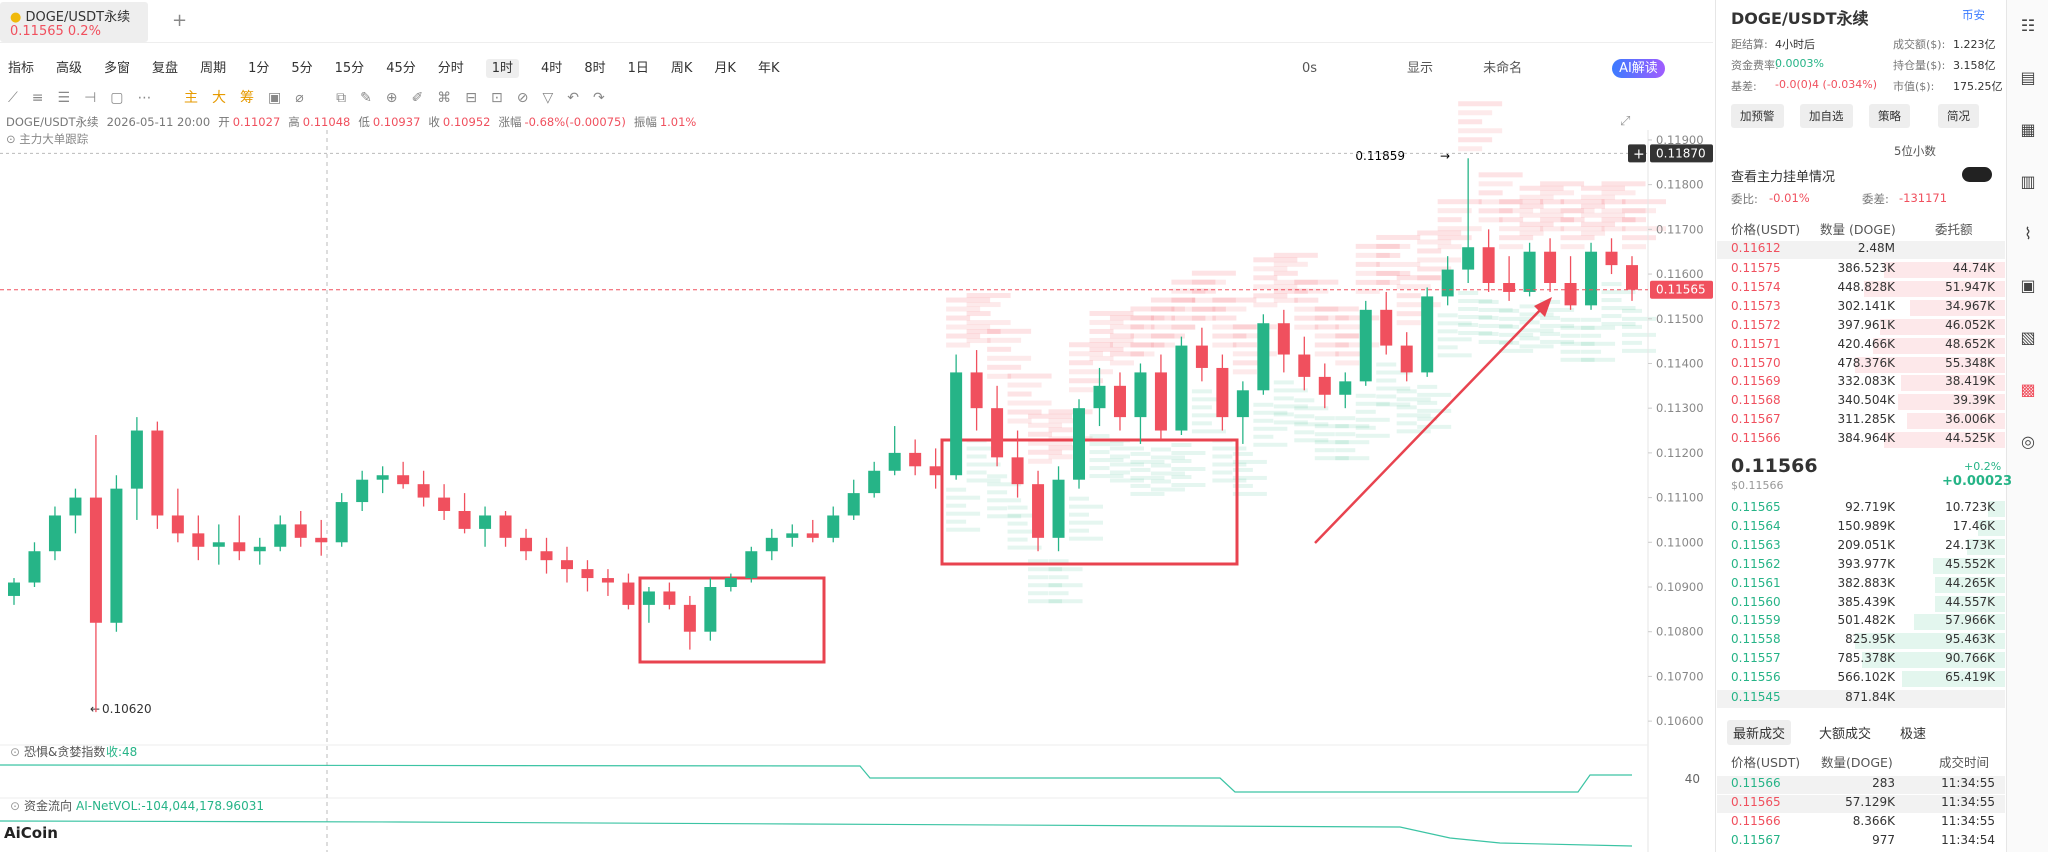 The width and height of the screenshot is (2048, 852). I want to click on period-button: 15分, so click(349, 68).